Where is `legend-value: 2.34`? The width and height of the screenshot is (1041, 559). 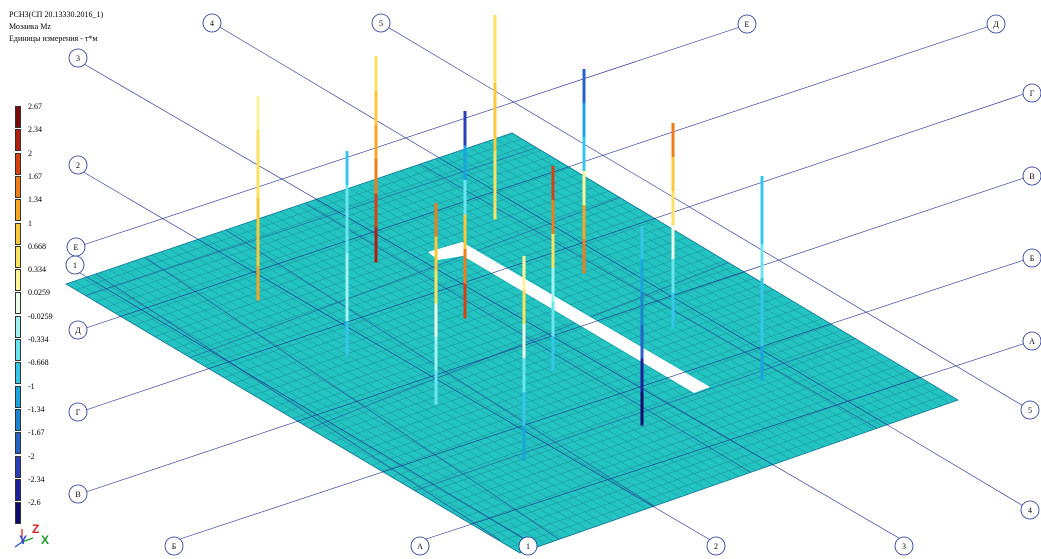
legend-value: 2.34 is located at coordinates (35, 130).